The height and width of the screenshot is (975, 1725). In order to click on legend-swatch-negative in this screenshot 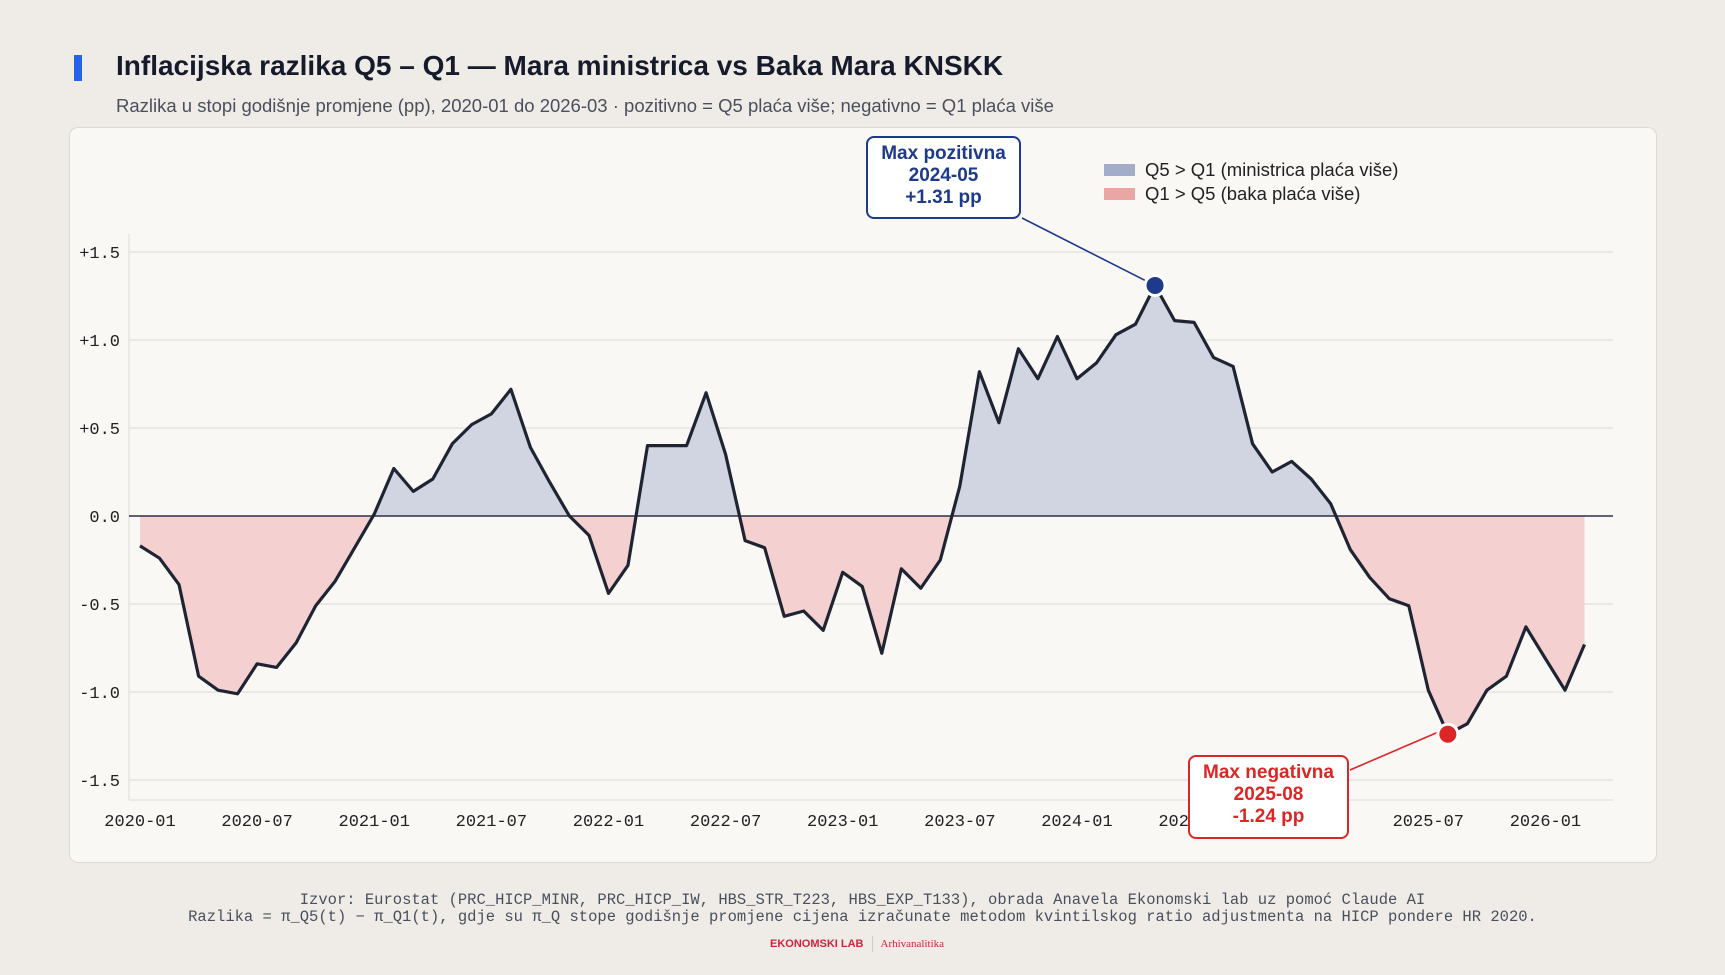, I will do `click(1119, 194)`.